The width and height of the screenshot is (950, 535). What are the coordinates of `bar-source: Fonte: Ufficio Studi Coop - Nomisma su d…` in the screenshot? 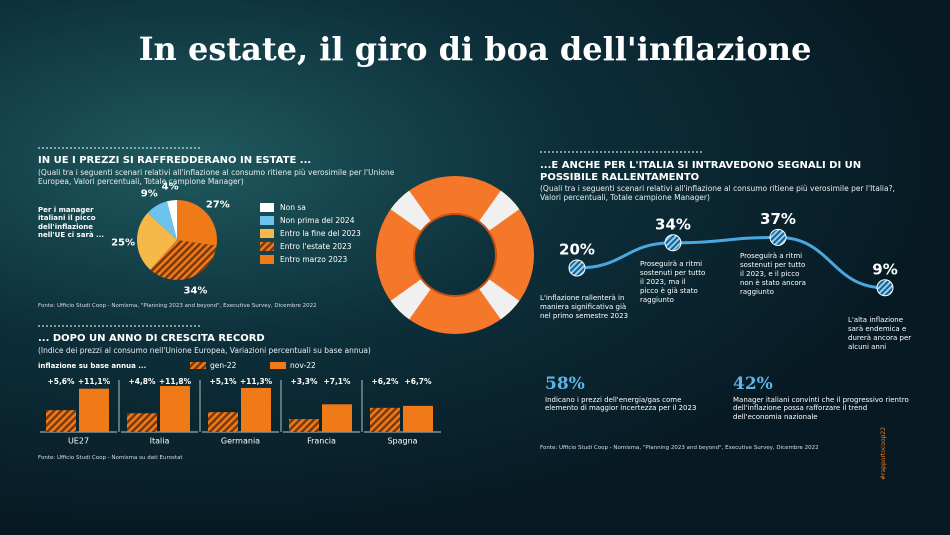 It's located at (110, 458).